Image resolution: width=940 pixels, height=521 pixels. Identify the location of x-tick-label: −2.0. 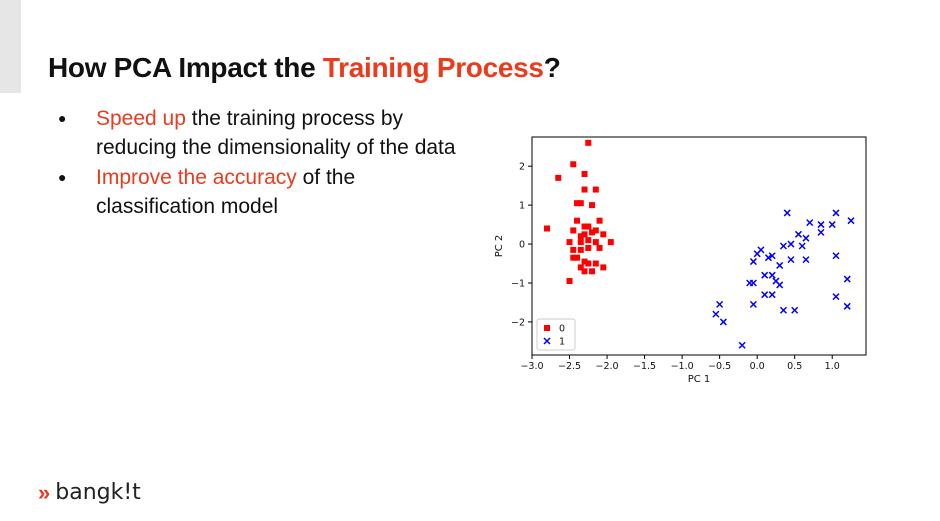
(607, 366).